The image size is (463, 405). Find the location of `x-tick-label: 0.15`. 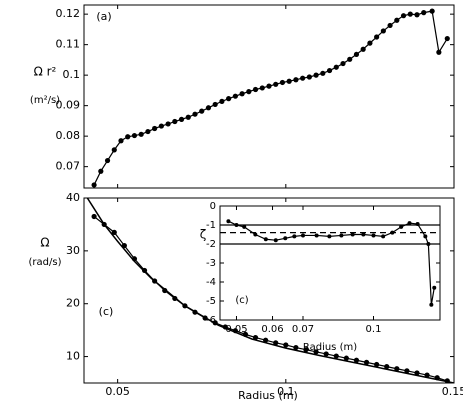

x-tick-label: 0.15 is located at coordinates (452, 391).